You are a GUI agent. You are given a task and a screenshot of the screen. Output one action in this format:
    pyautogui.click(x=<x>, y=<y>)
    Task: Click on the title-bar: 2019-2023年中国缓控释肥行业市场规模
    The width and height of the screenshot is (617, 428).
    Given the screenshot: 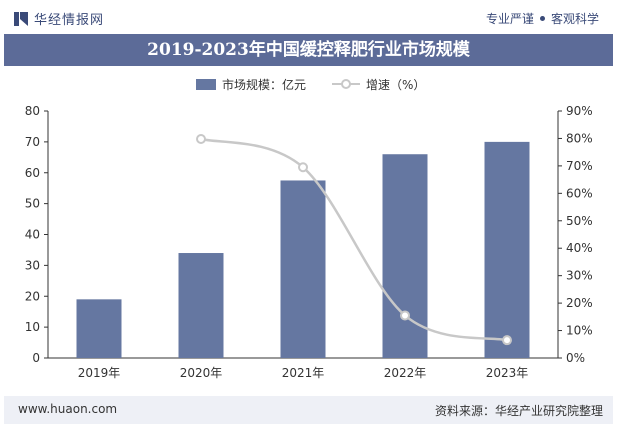 What is the action you would take?
    pyautogui.click(x=308, y=50)
    